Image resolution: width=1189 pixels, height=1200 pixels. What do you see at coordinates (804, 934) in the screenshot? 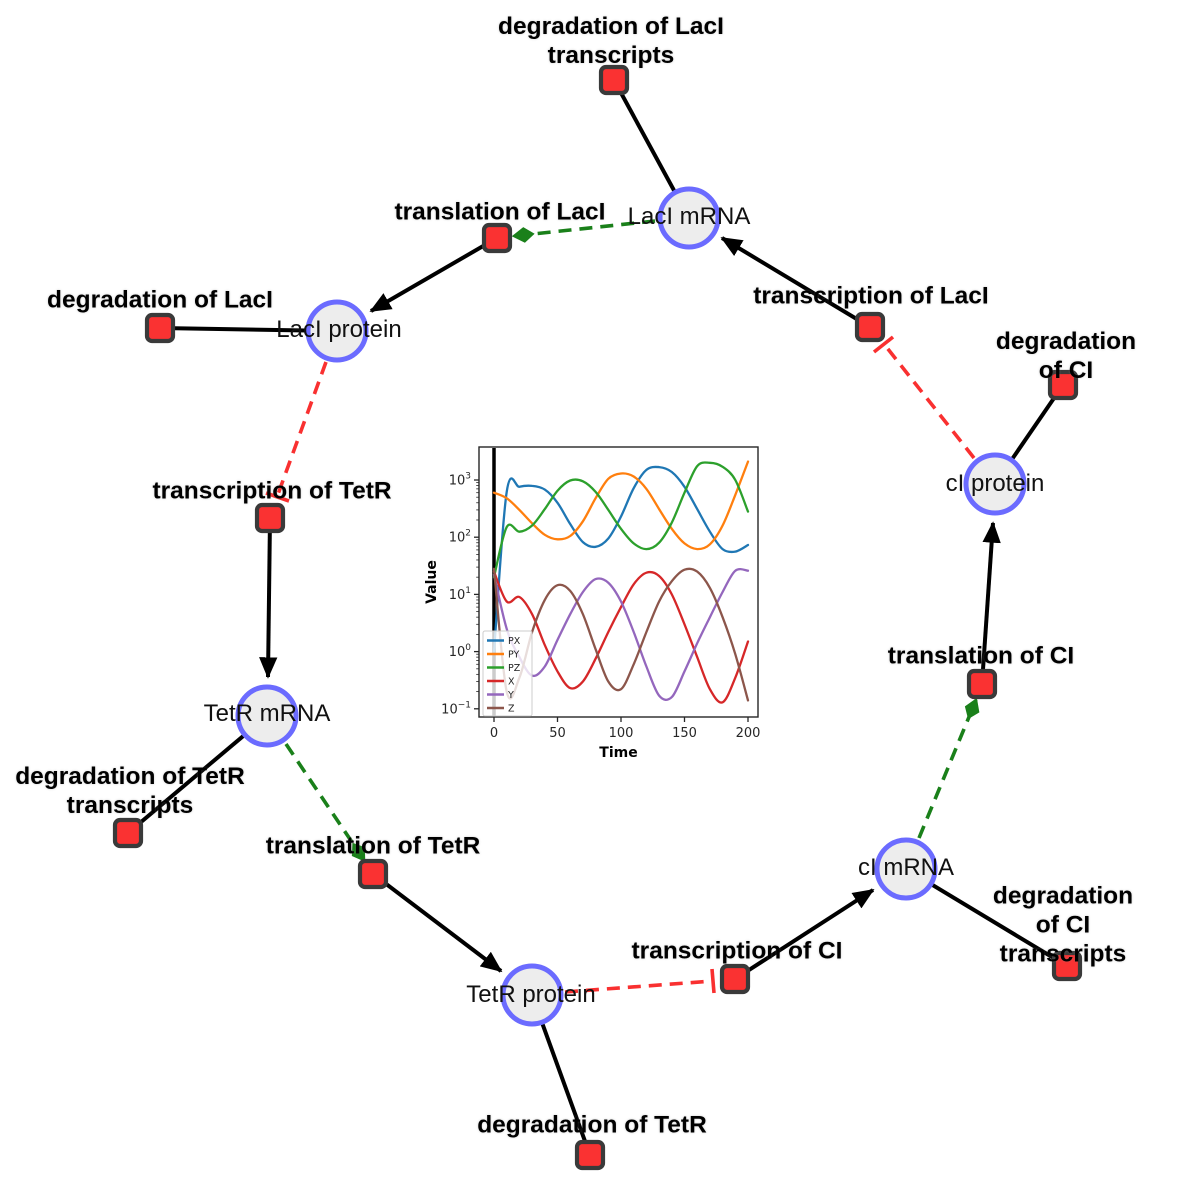
I see `edge-production-transcription-ci` at bounding box center [804, 934].